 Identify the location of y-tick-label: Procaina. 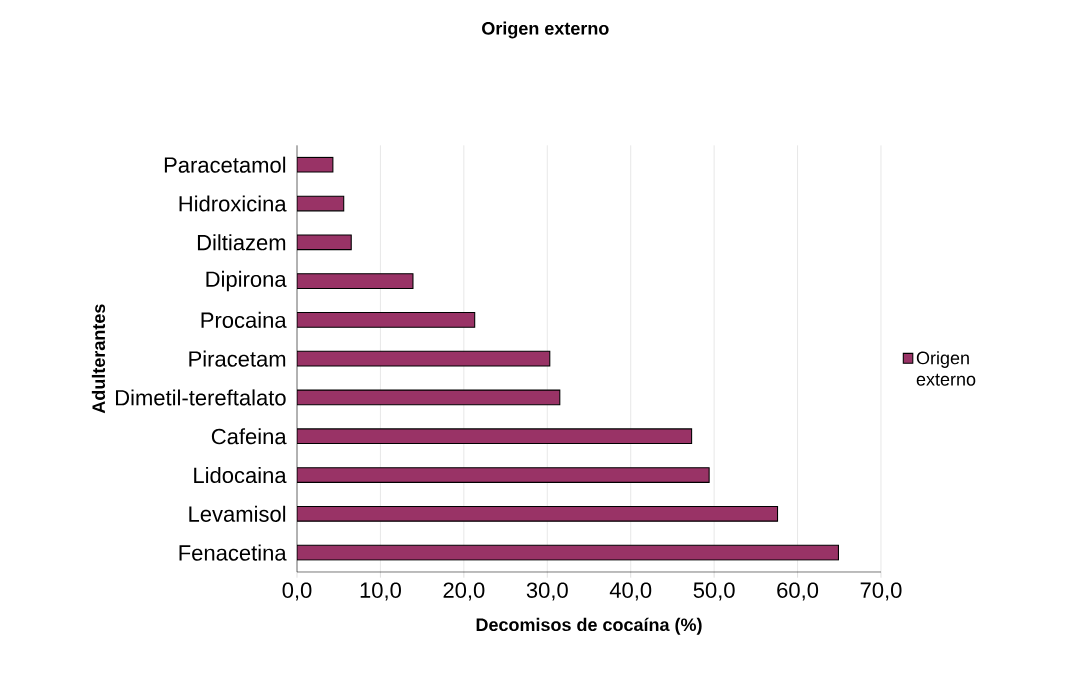
(244, 319).